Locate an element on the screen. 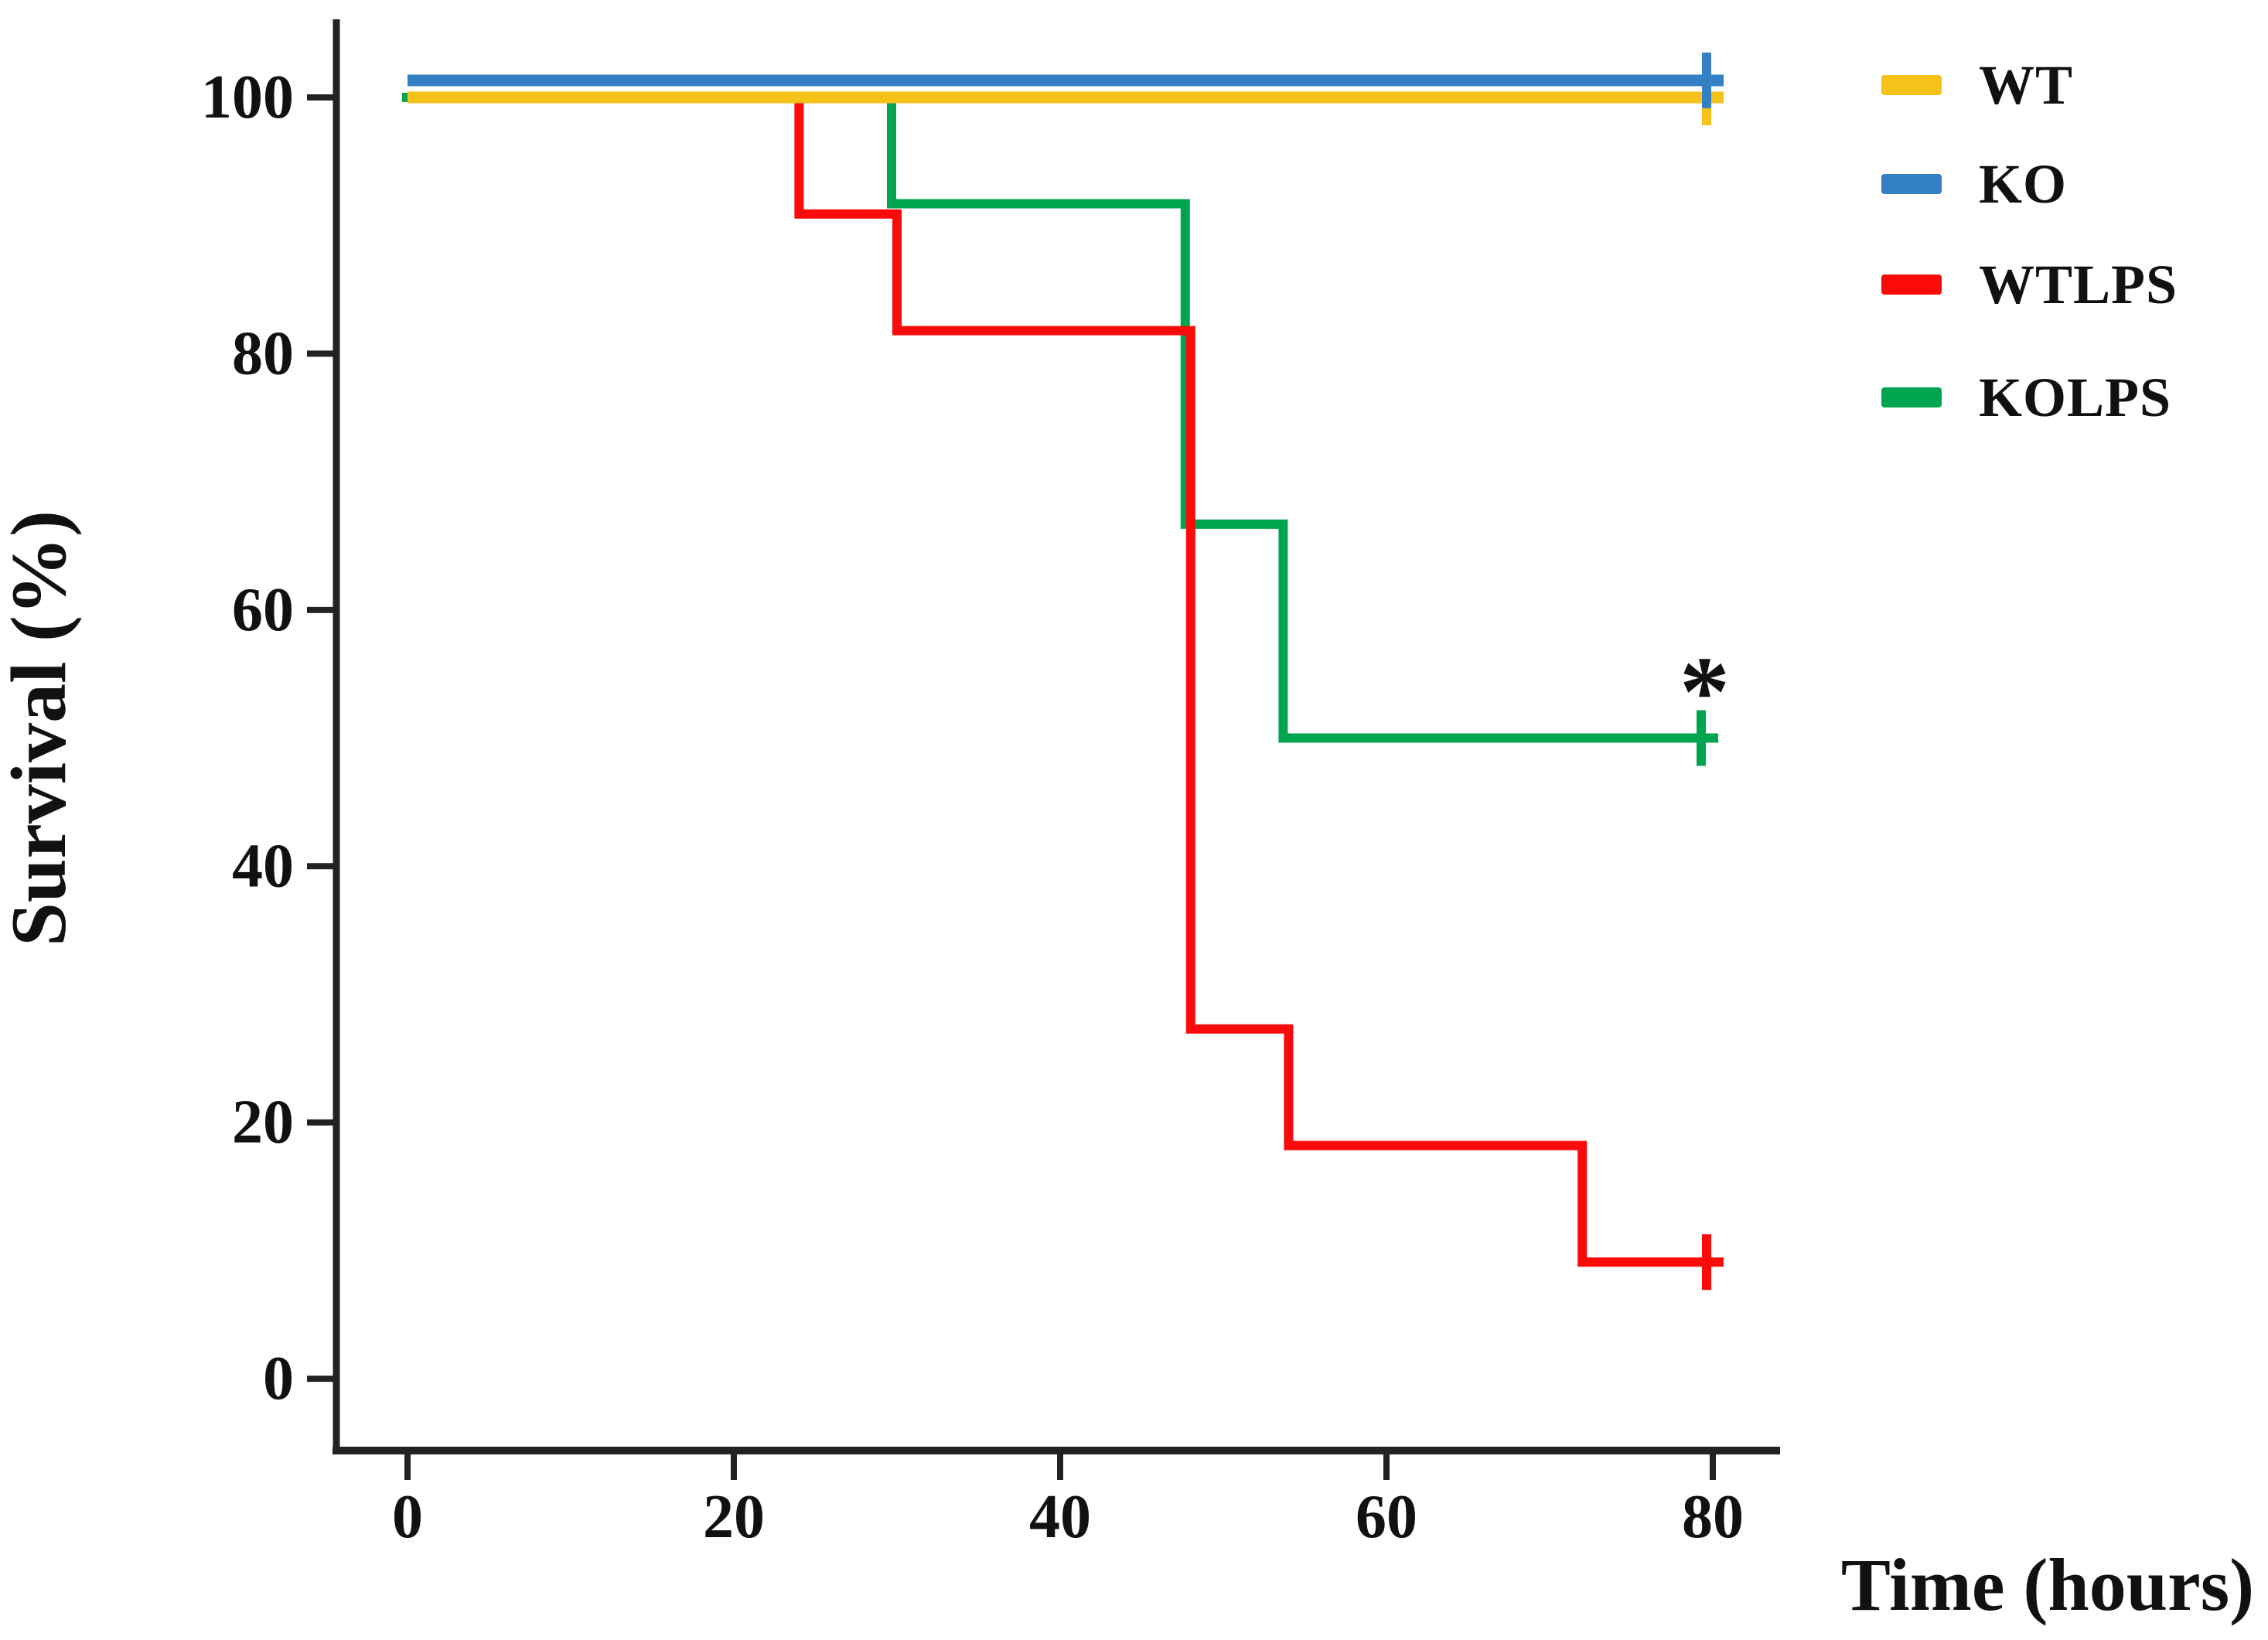  y-tick-label-20: 20 is located at coordinates (263, 1123).